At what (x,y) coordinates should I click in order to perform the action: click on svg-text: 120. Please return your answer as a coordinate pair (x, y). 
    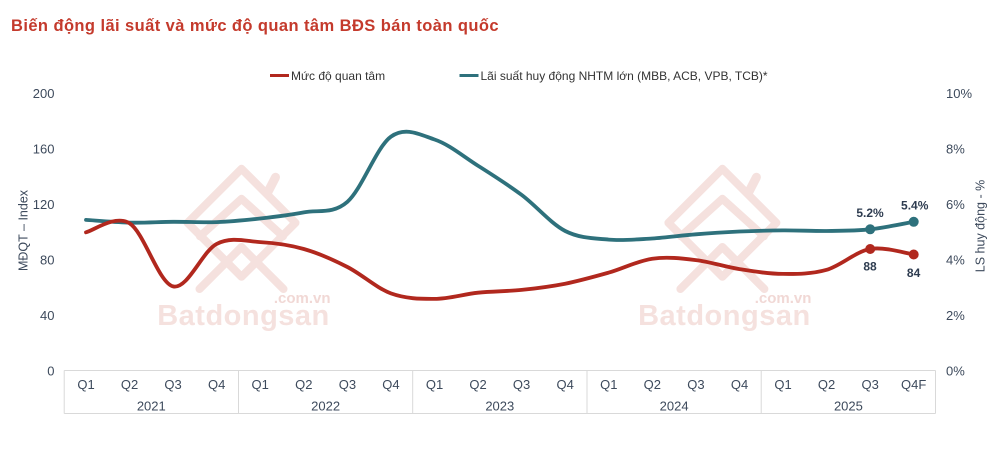
    Looking at the image, I should click on (44, 204).